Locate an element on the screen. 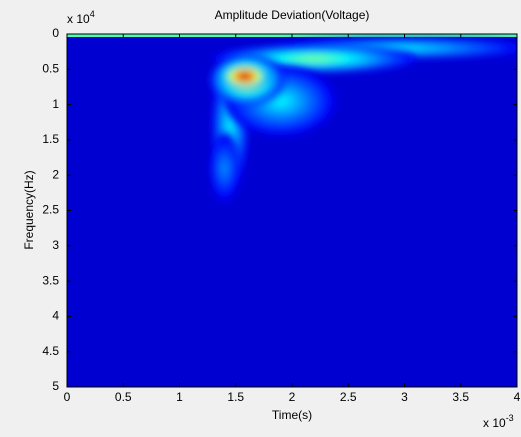  y-tick-label: 4 is located at coordinates (55, 316).